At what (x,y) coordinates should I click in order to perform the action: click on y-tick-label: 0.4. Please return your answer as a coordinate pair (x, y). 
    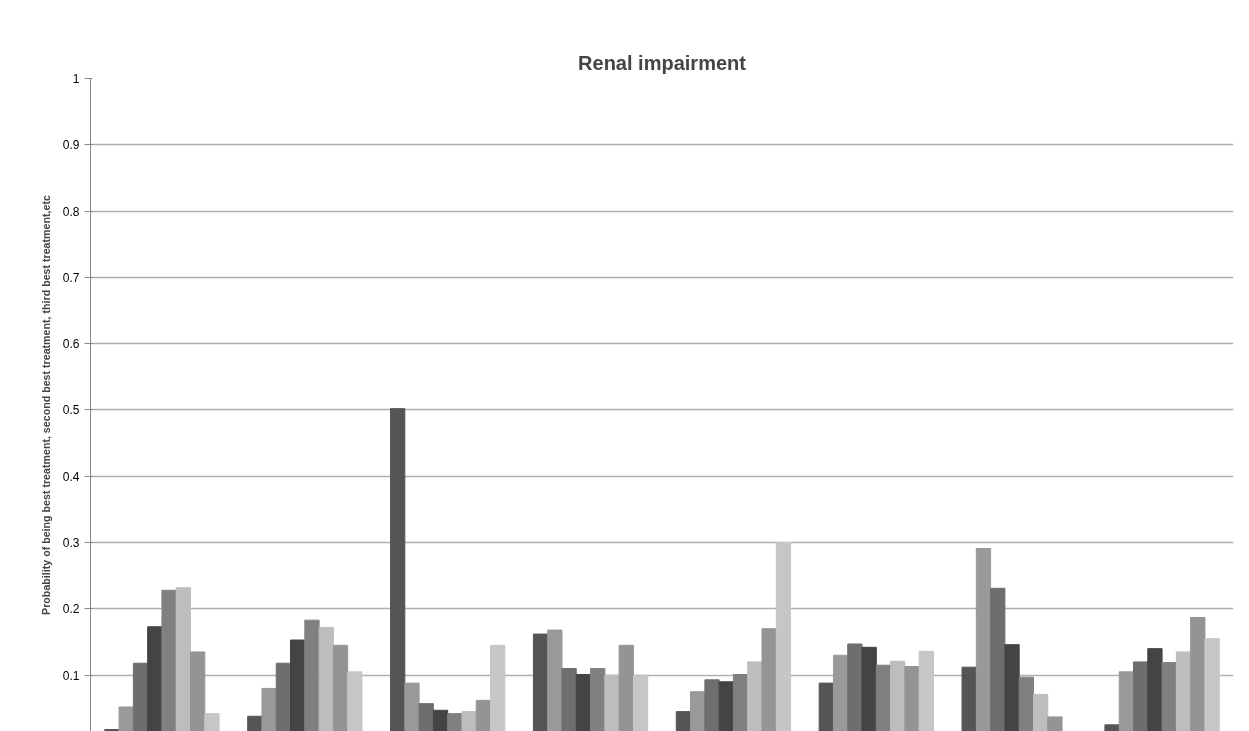
    Looking at the image, I should click on (71, 476).